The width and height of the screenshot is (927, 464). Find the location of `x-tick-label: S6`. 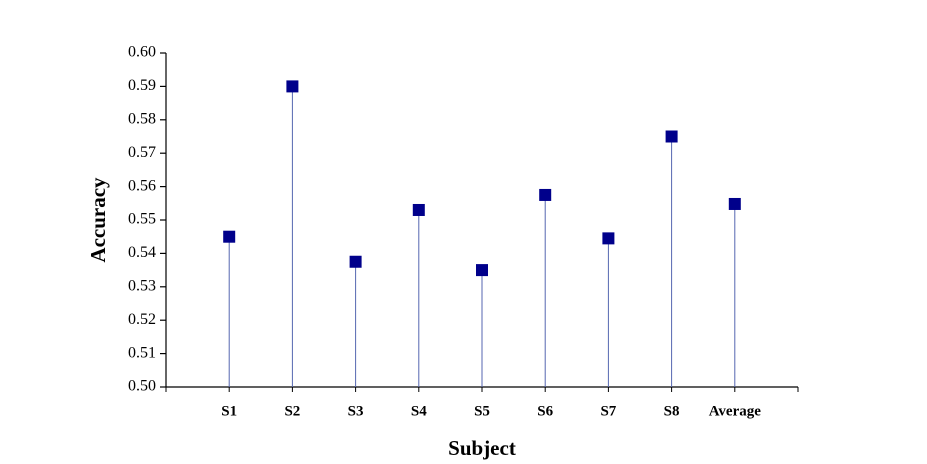

x-tick-label: S6 is located at coordinates (545, 411).